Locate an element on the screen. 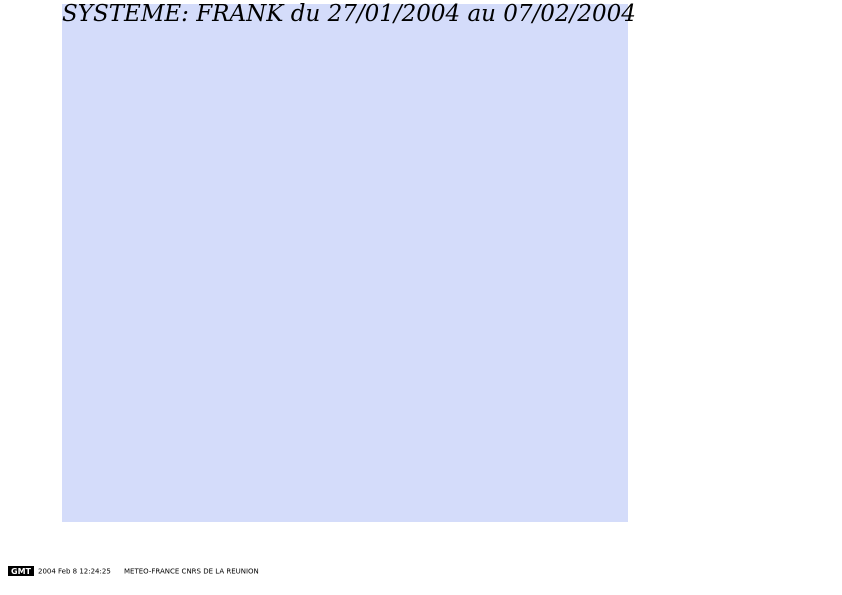 This screenshot has height=595, width=842. gmt-logo-box is located at coordinates (21, 571).